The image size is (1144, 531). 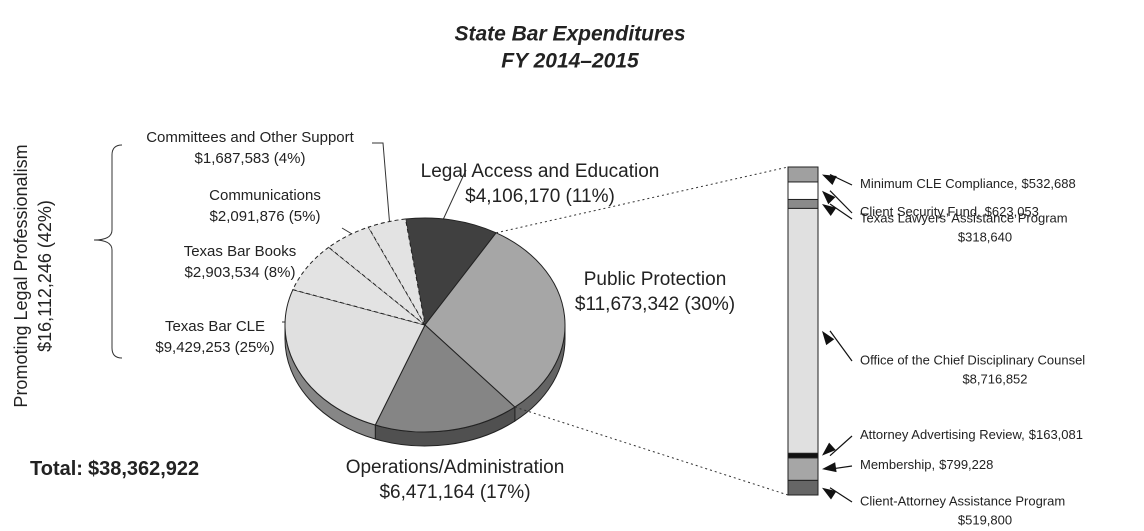 I want to click on breakdown-value: $623,053, so click(x=1012, y=211).